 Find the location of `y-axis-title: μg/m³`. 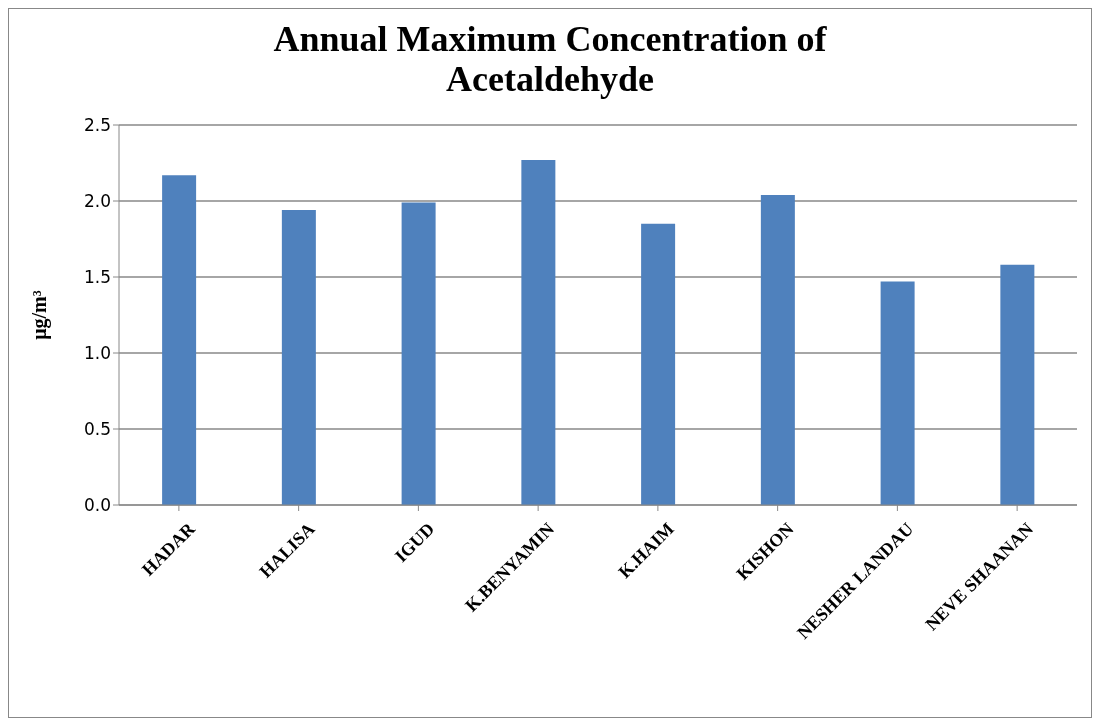

y-axis-title: μg/m³ is located at coordinates (40, 315).